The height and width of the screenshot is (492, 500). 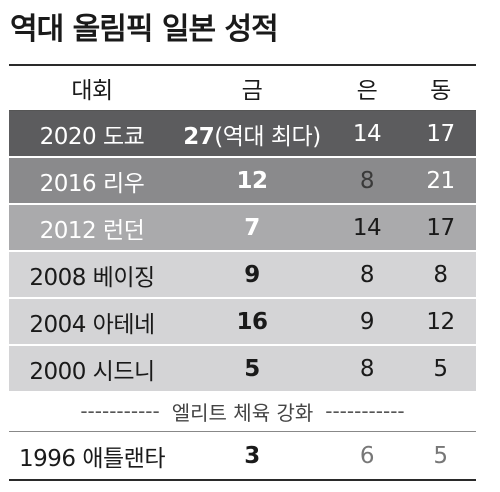 What do you see at coordinates (367, 455) in the screenshot?
I see `silver-cell: 6` at bounding box center [367, 455].